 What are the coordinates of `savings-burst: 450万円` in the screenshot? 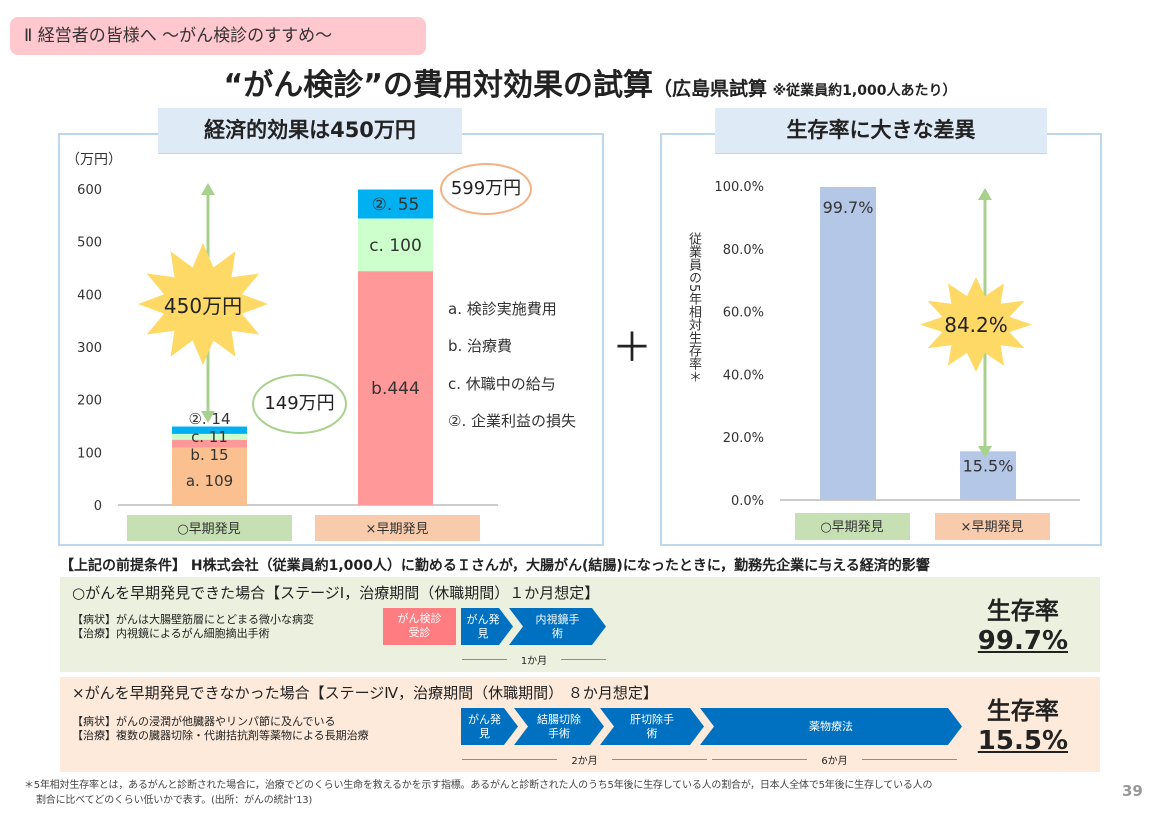 It's located at (203, 304).